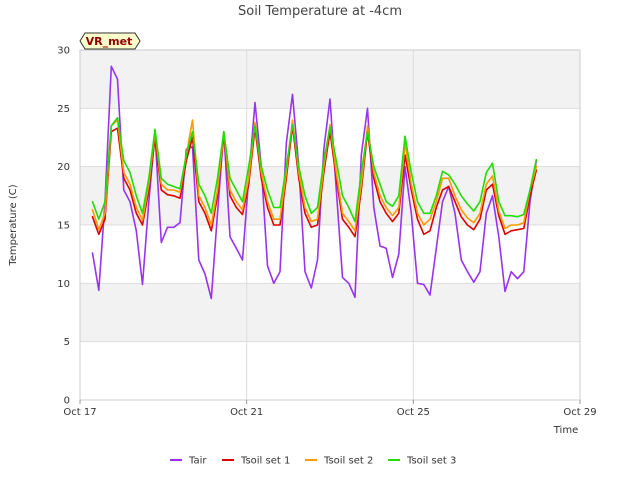  Describe the element at coordinates (13, 225) in the screenshot. I see `y-axis-label: Temperature (C)` at that location.